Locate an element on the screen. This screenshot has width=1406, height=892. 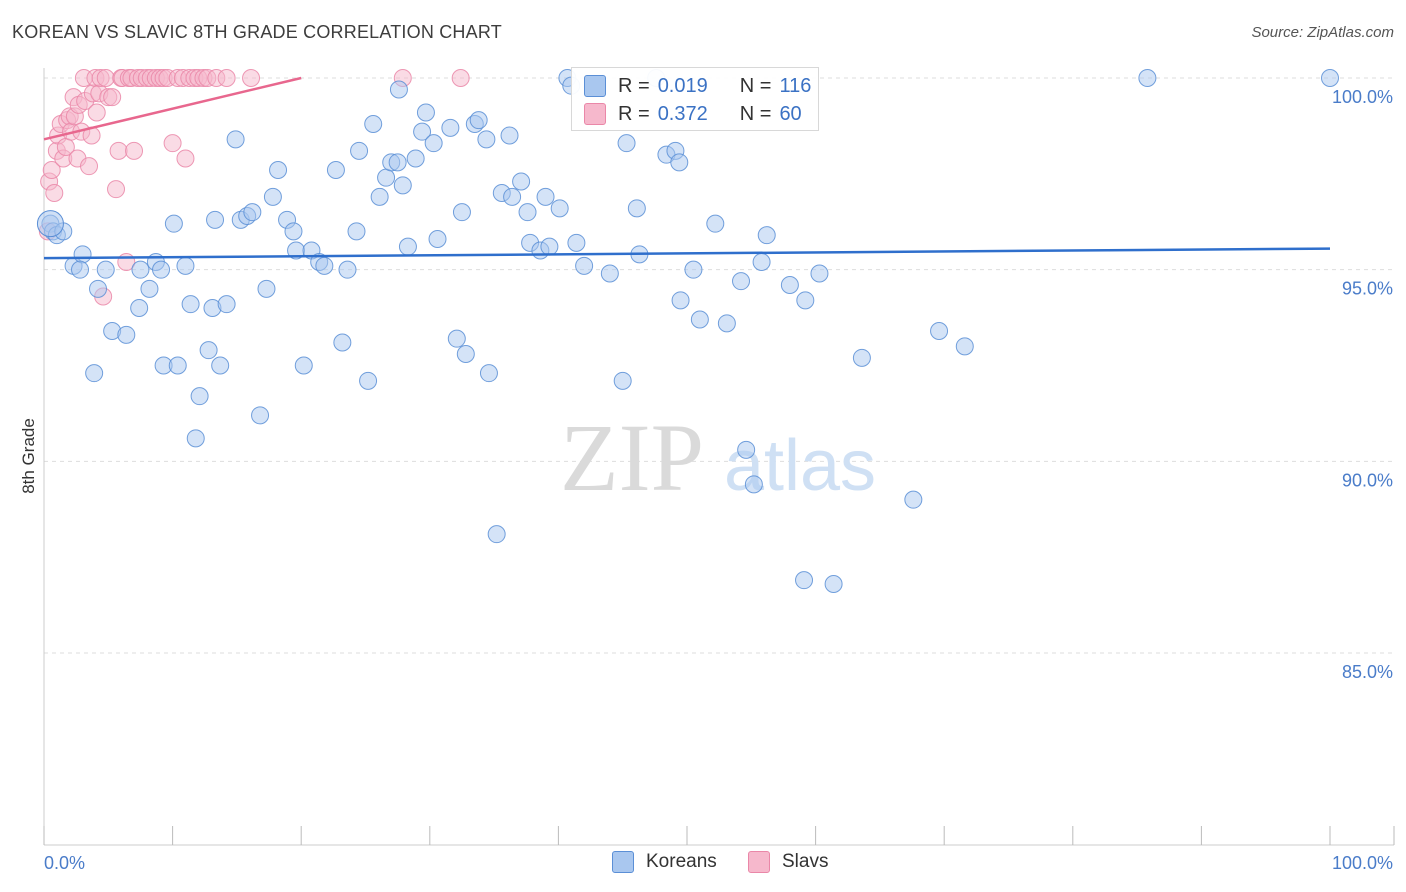
korean-swatch is located at coordinates (595, 86).